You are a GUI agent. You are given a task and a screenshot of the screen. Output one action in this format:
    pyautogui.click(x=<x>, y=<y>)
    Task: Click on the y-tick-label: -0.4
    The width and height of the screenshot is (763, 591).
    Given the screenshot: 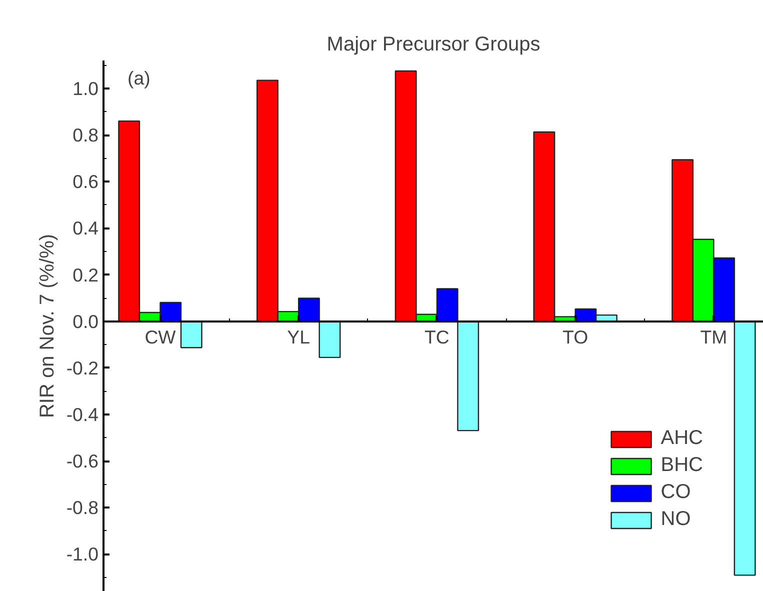 What is the action you would take?
    pyautogui.click(x=82, y=414)
    